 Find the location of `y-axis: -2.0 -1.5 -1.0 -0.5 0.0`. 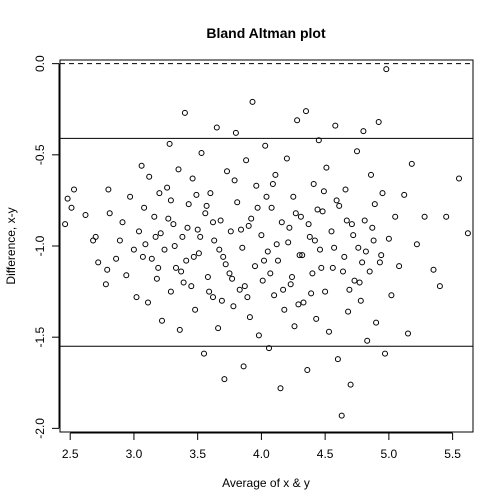

y-axis: -2.0 -1.5 -1.0 -0.5 0.0 is located at coordinates (46, 247).